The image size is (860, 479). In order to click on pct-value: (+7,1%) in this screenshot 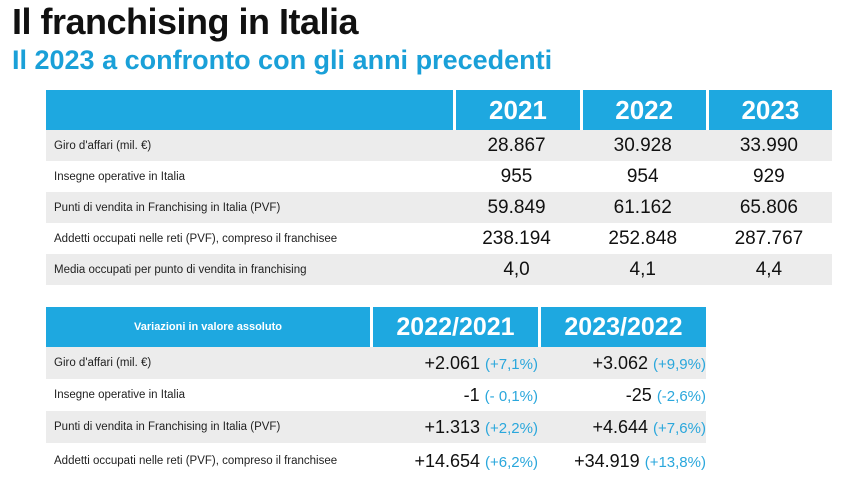, I will do `click(511, 364)`.